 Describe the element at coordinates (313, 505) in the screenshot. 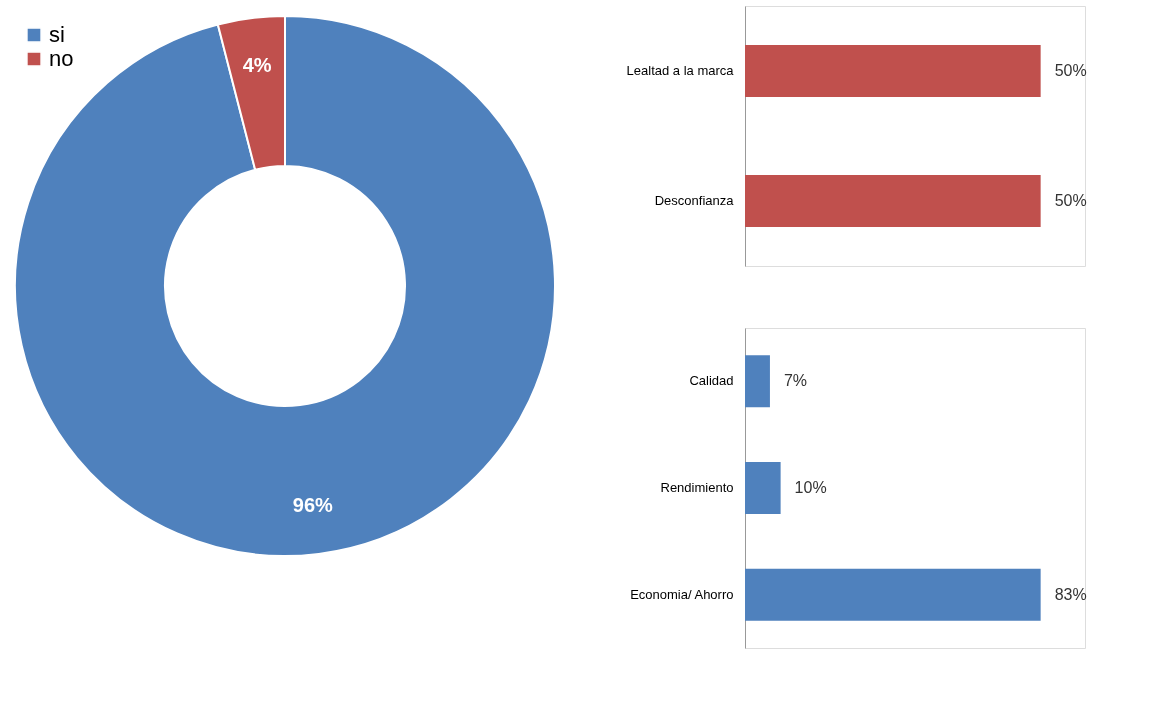

I see `data-label: 96%` at that location.